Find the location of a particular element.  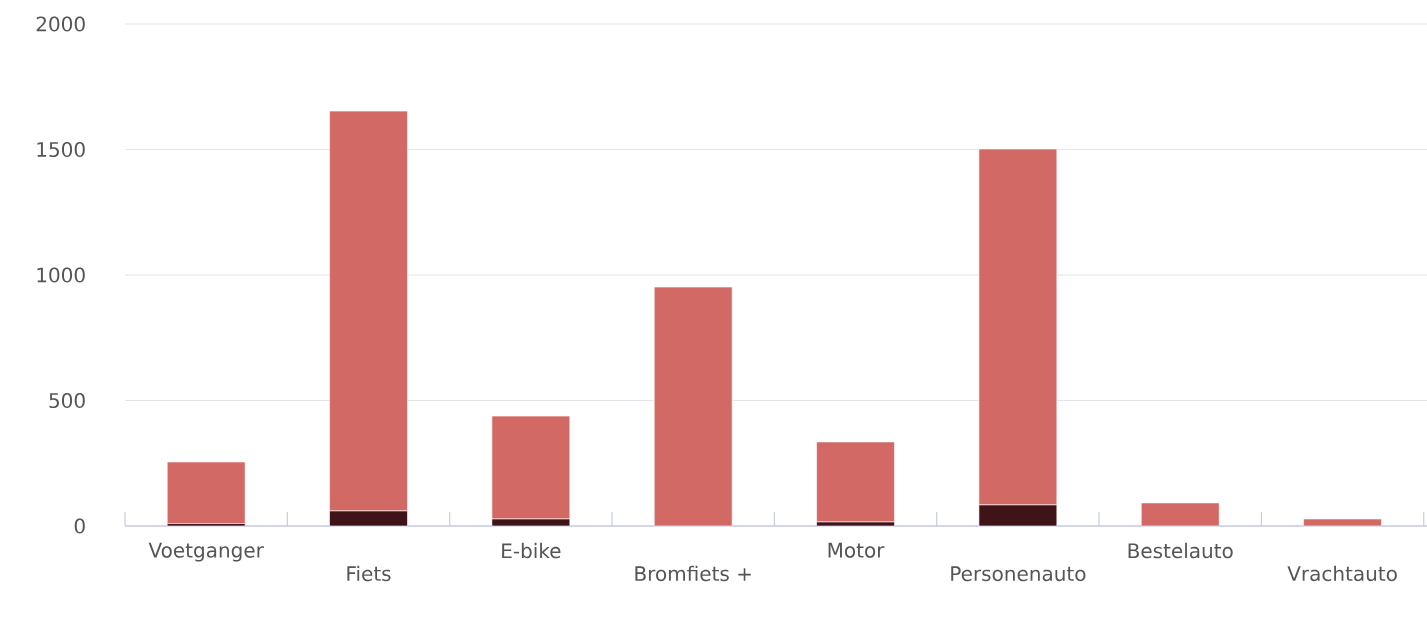

y-tick-label: 1000 is located at coordinates (61, 275).